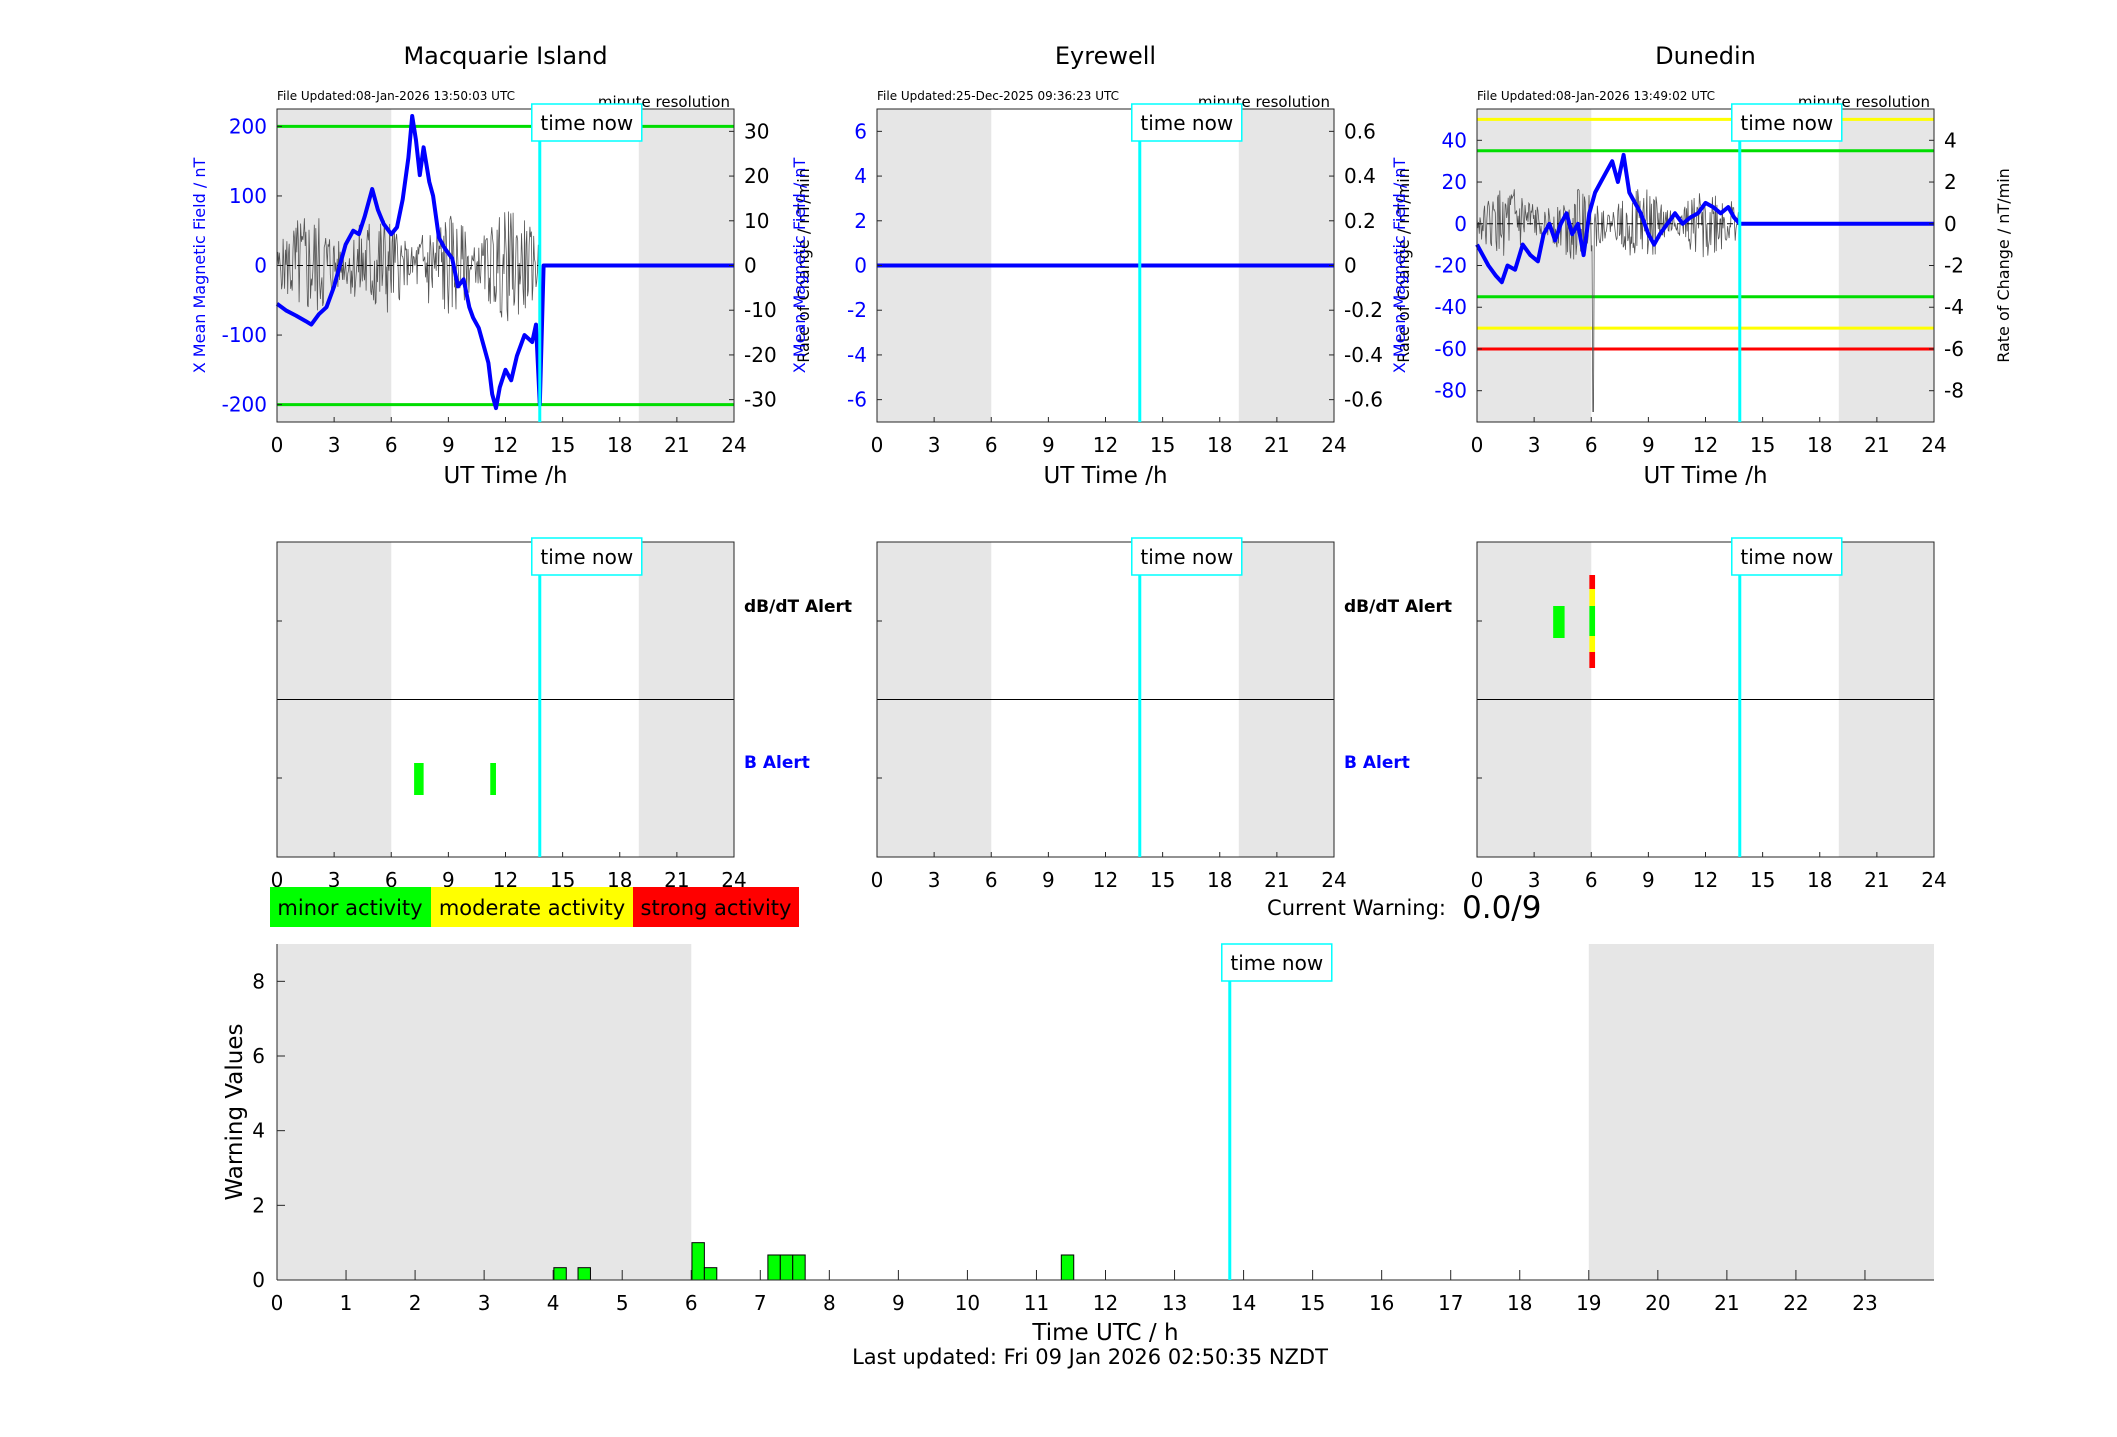 This screenshot has width=2117, height=1437. I want to click on y-right-tick-label: -6, so click(1954, 349).